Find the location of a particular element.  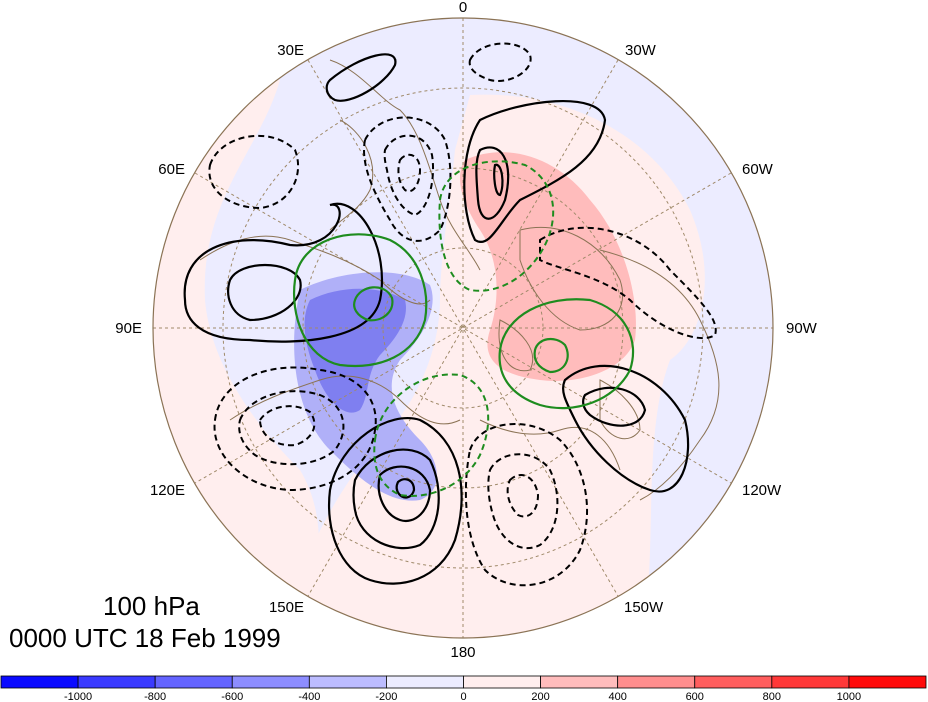

lon-label-30e: 30E is located at coordinates (290, 50).